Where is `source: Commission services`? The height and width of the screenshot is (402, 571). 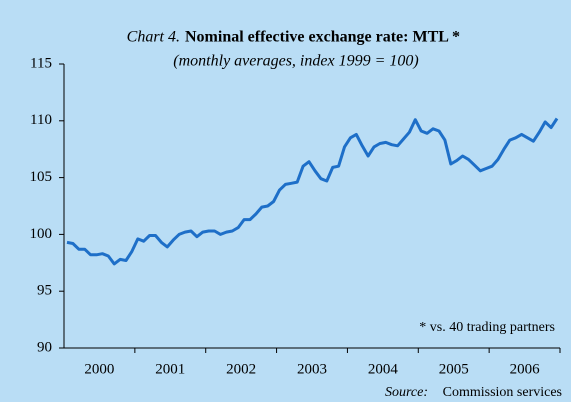
source: Commission services is located at coordinates (502, 392).